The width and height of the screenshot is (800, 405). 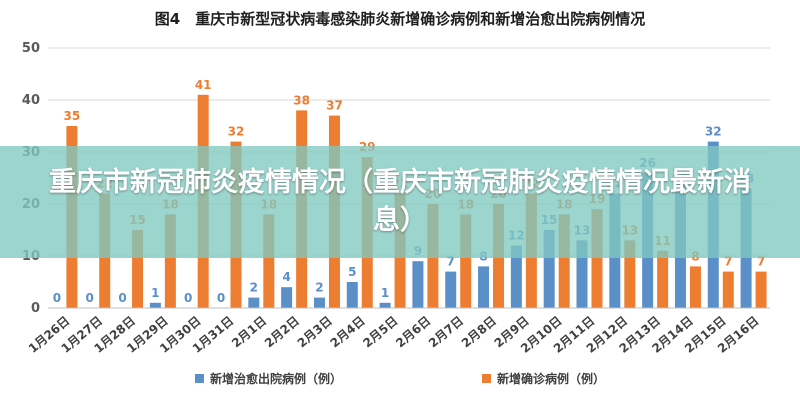 What do you see at coordinates (276, 378) in the screenshot?
I see `legend-label: 新增治愈出院病例（例）` at bounding box center [276, 378].